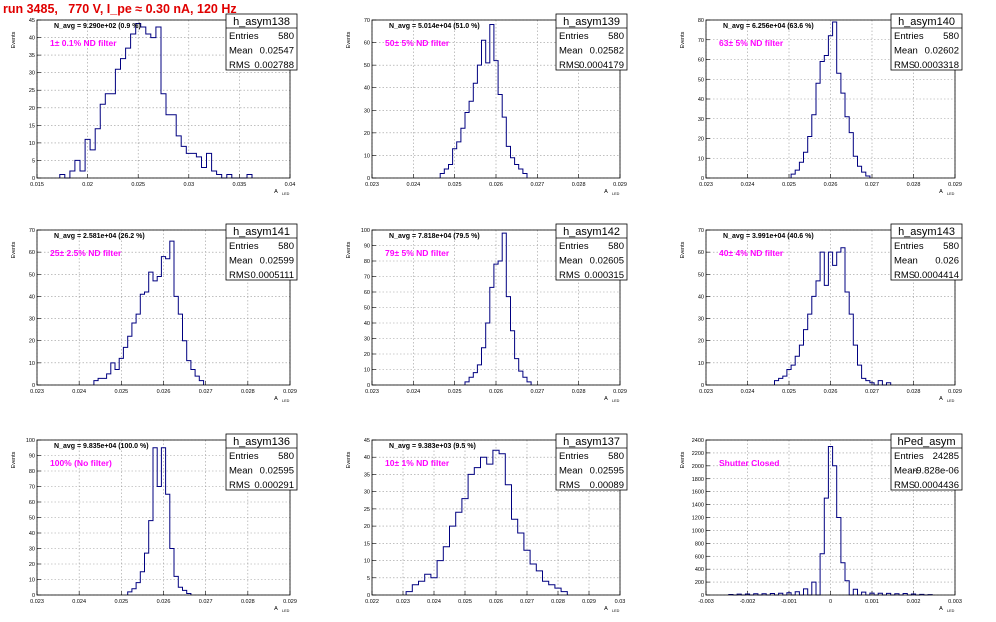  Describe the element at coordinates (936, 275) in the screenshot. I see `stats-value-rms: 0.0004414` at that location.